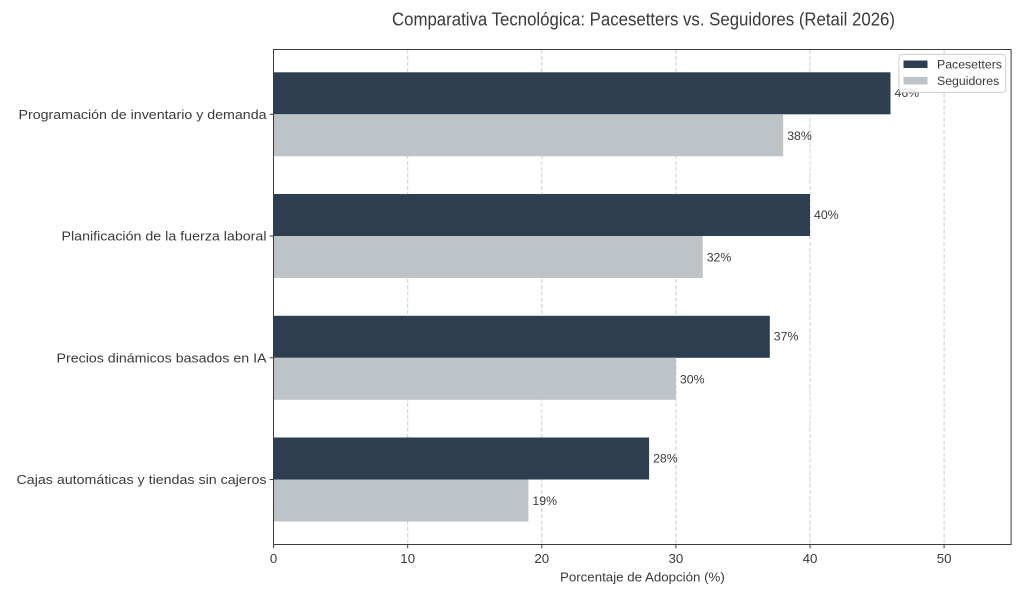  What do you see at coordinates (719, 258) in the screenshot?
I see `svg-text: 32%` at bounding box center [719, 258].